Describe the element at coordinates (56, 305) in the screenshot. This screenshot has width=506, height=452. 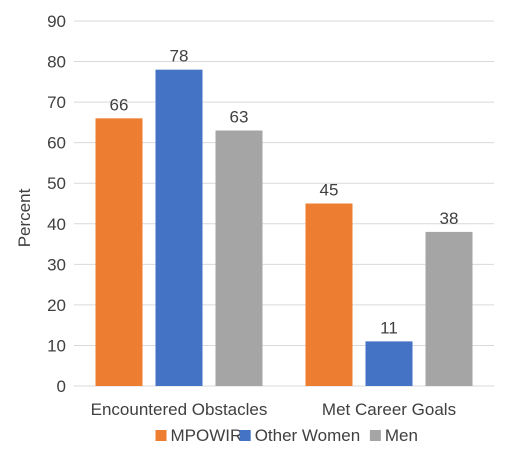
I see `y-tick-label: 20` at that location.